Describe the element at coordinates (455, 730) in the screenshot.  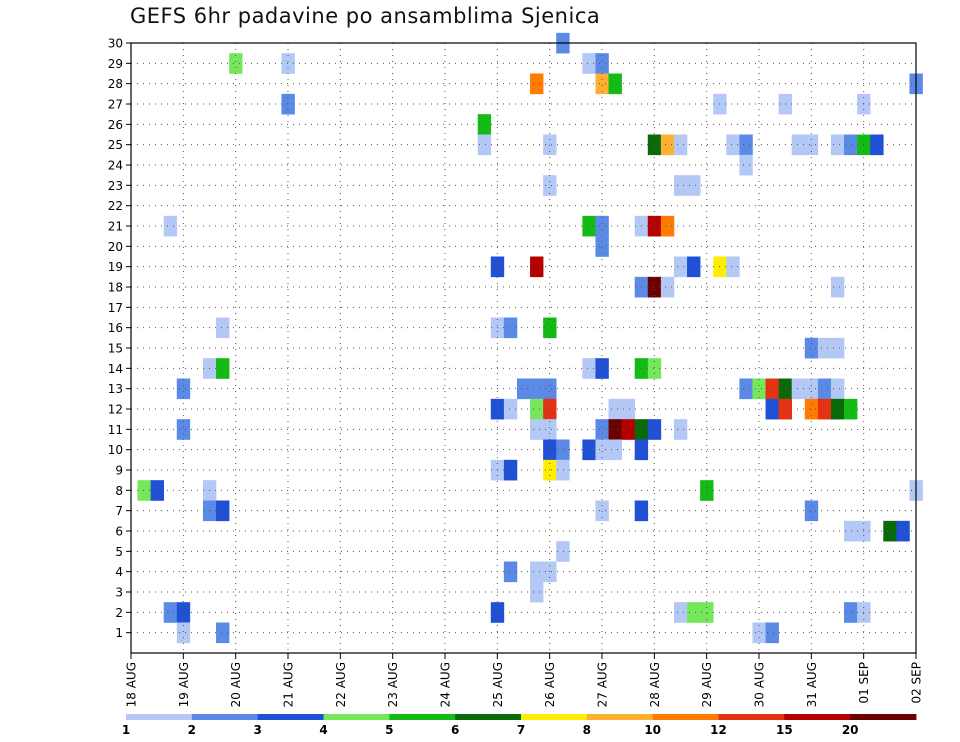
I see `colorbar-label: 6` at that location.